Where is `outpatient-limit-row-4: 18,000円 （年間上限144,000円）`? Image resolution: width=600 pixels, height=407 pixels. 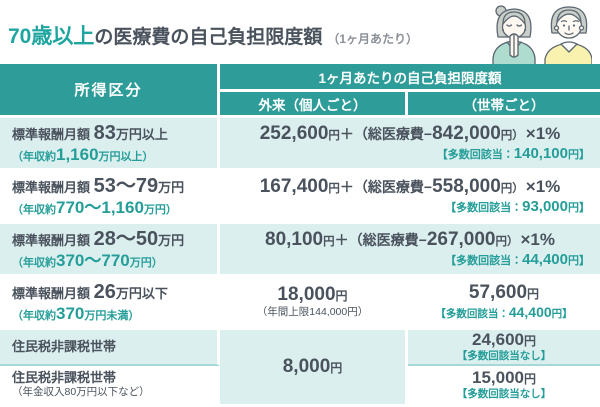 outpatient-limit-row-4: 18,000円 （年間上限144,000円） is located at coordinates (314, 303).